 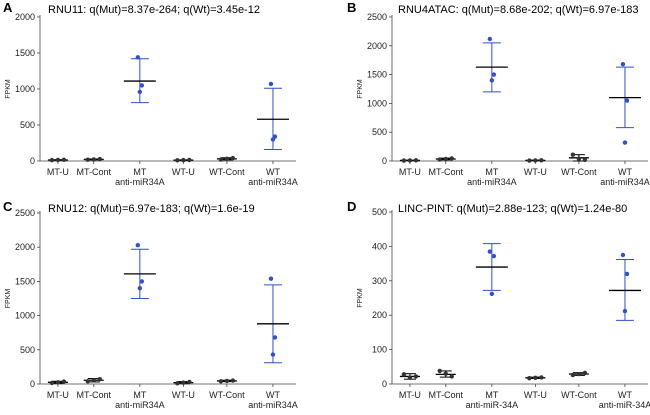 I want to click on y-tick-label: 200, so click(x=379, y=315).